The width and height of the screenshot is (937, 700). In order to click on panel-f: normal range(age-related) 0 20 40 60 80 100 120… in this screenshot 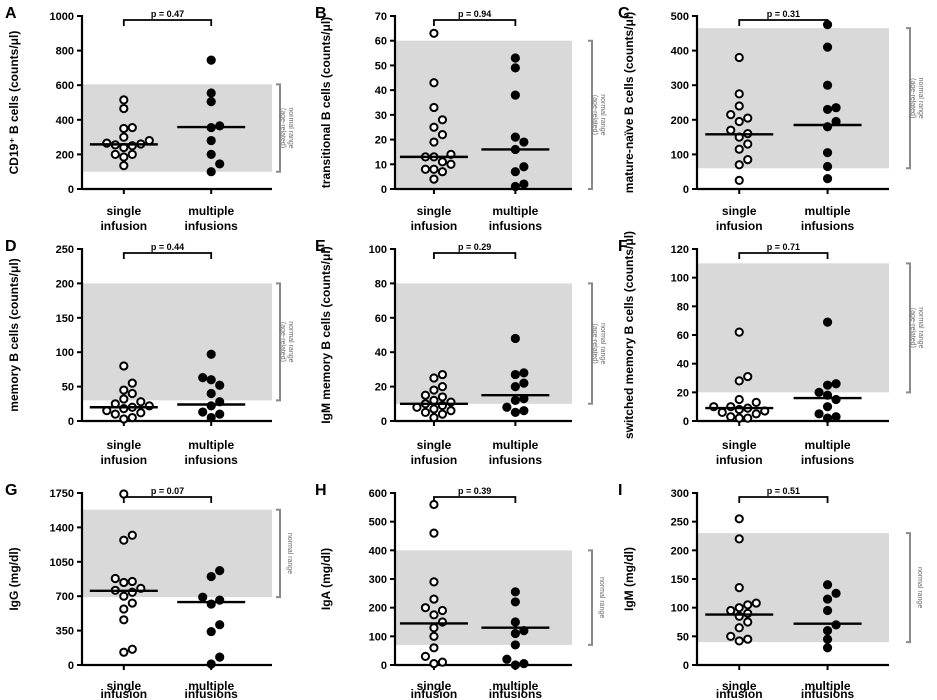, I will do `click(771, 349)`.